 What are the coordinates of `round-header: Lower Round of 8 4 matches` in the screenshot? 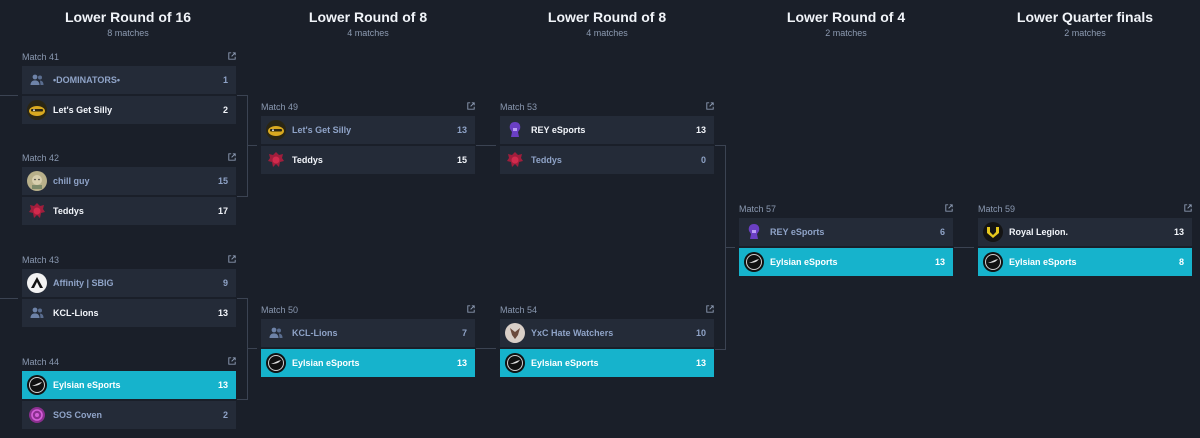 It's located at (607, 23).